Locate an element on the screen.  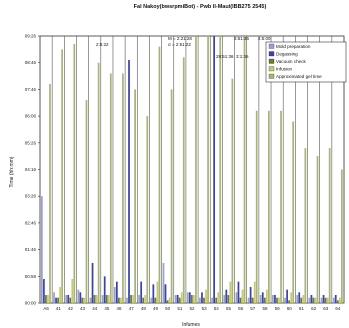
annotation: 2:5:22 is located at coordinates (102, 44).